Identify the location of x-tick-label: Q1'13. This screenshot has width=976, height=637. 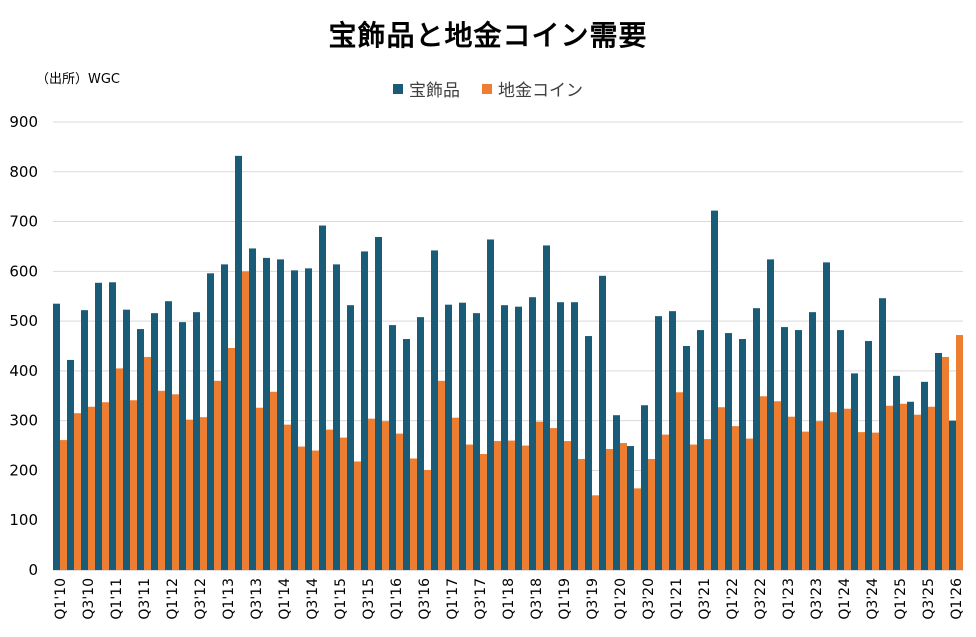
(229, 599).